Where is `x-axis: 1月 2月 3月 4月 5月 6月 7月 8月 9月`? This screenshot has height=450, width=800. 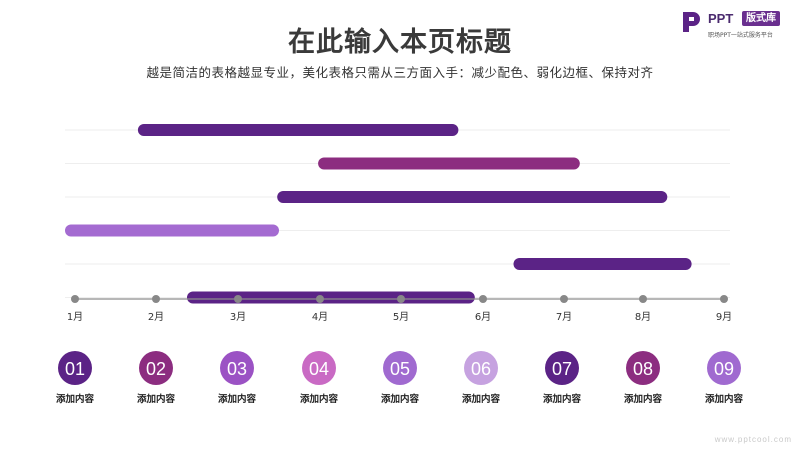
x-axis: 1月 2月 3月 4月 5月 6月 7月 8月 9月 is located at coordinates (399, 309).